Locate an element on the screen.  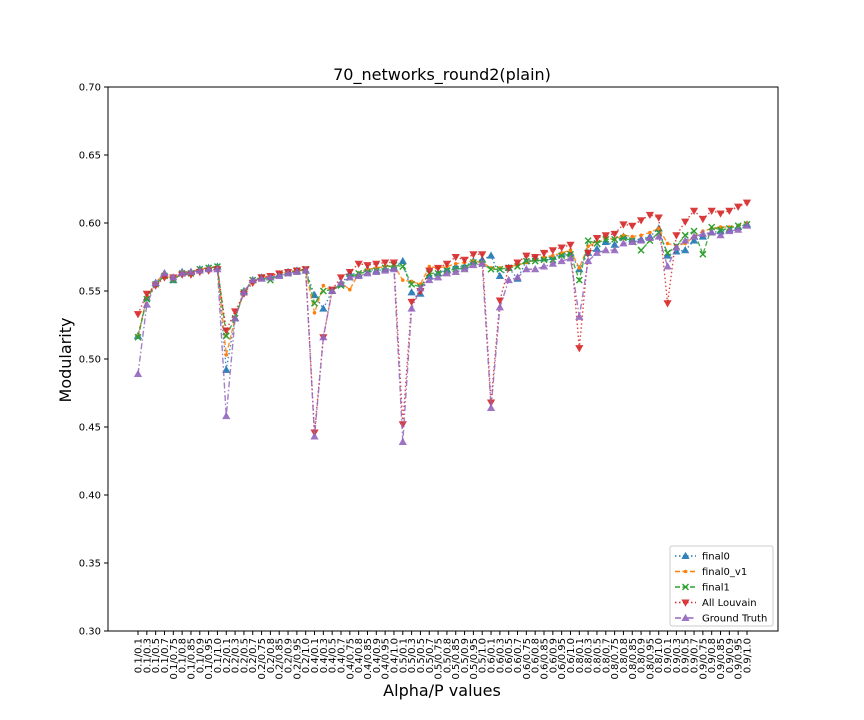
x-tick-label: 0.6/0.9 is located at coordinates (553, 655).